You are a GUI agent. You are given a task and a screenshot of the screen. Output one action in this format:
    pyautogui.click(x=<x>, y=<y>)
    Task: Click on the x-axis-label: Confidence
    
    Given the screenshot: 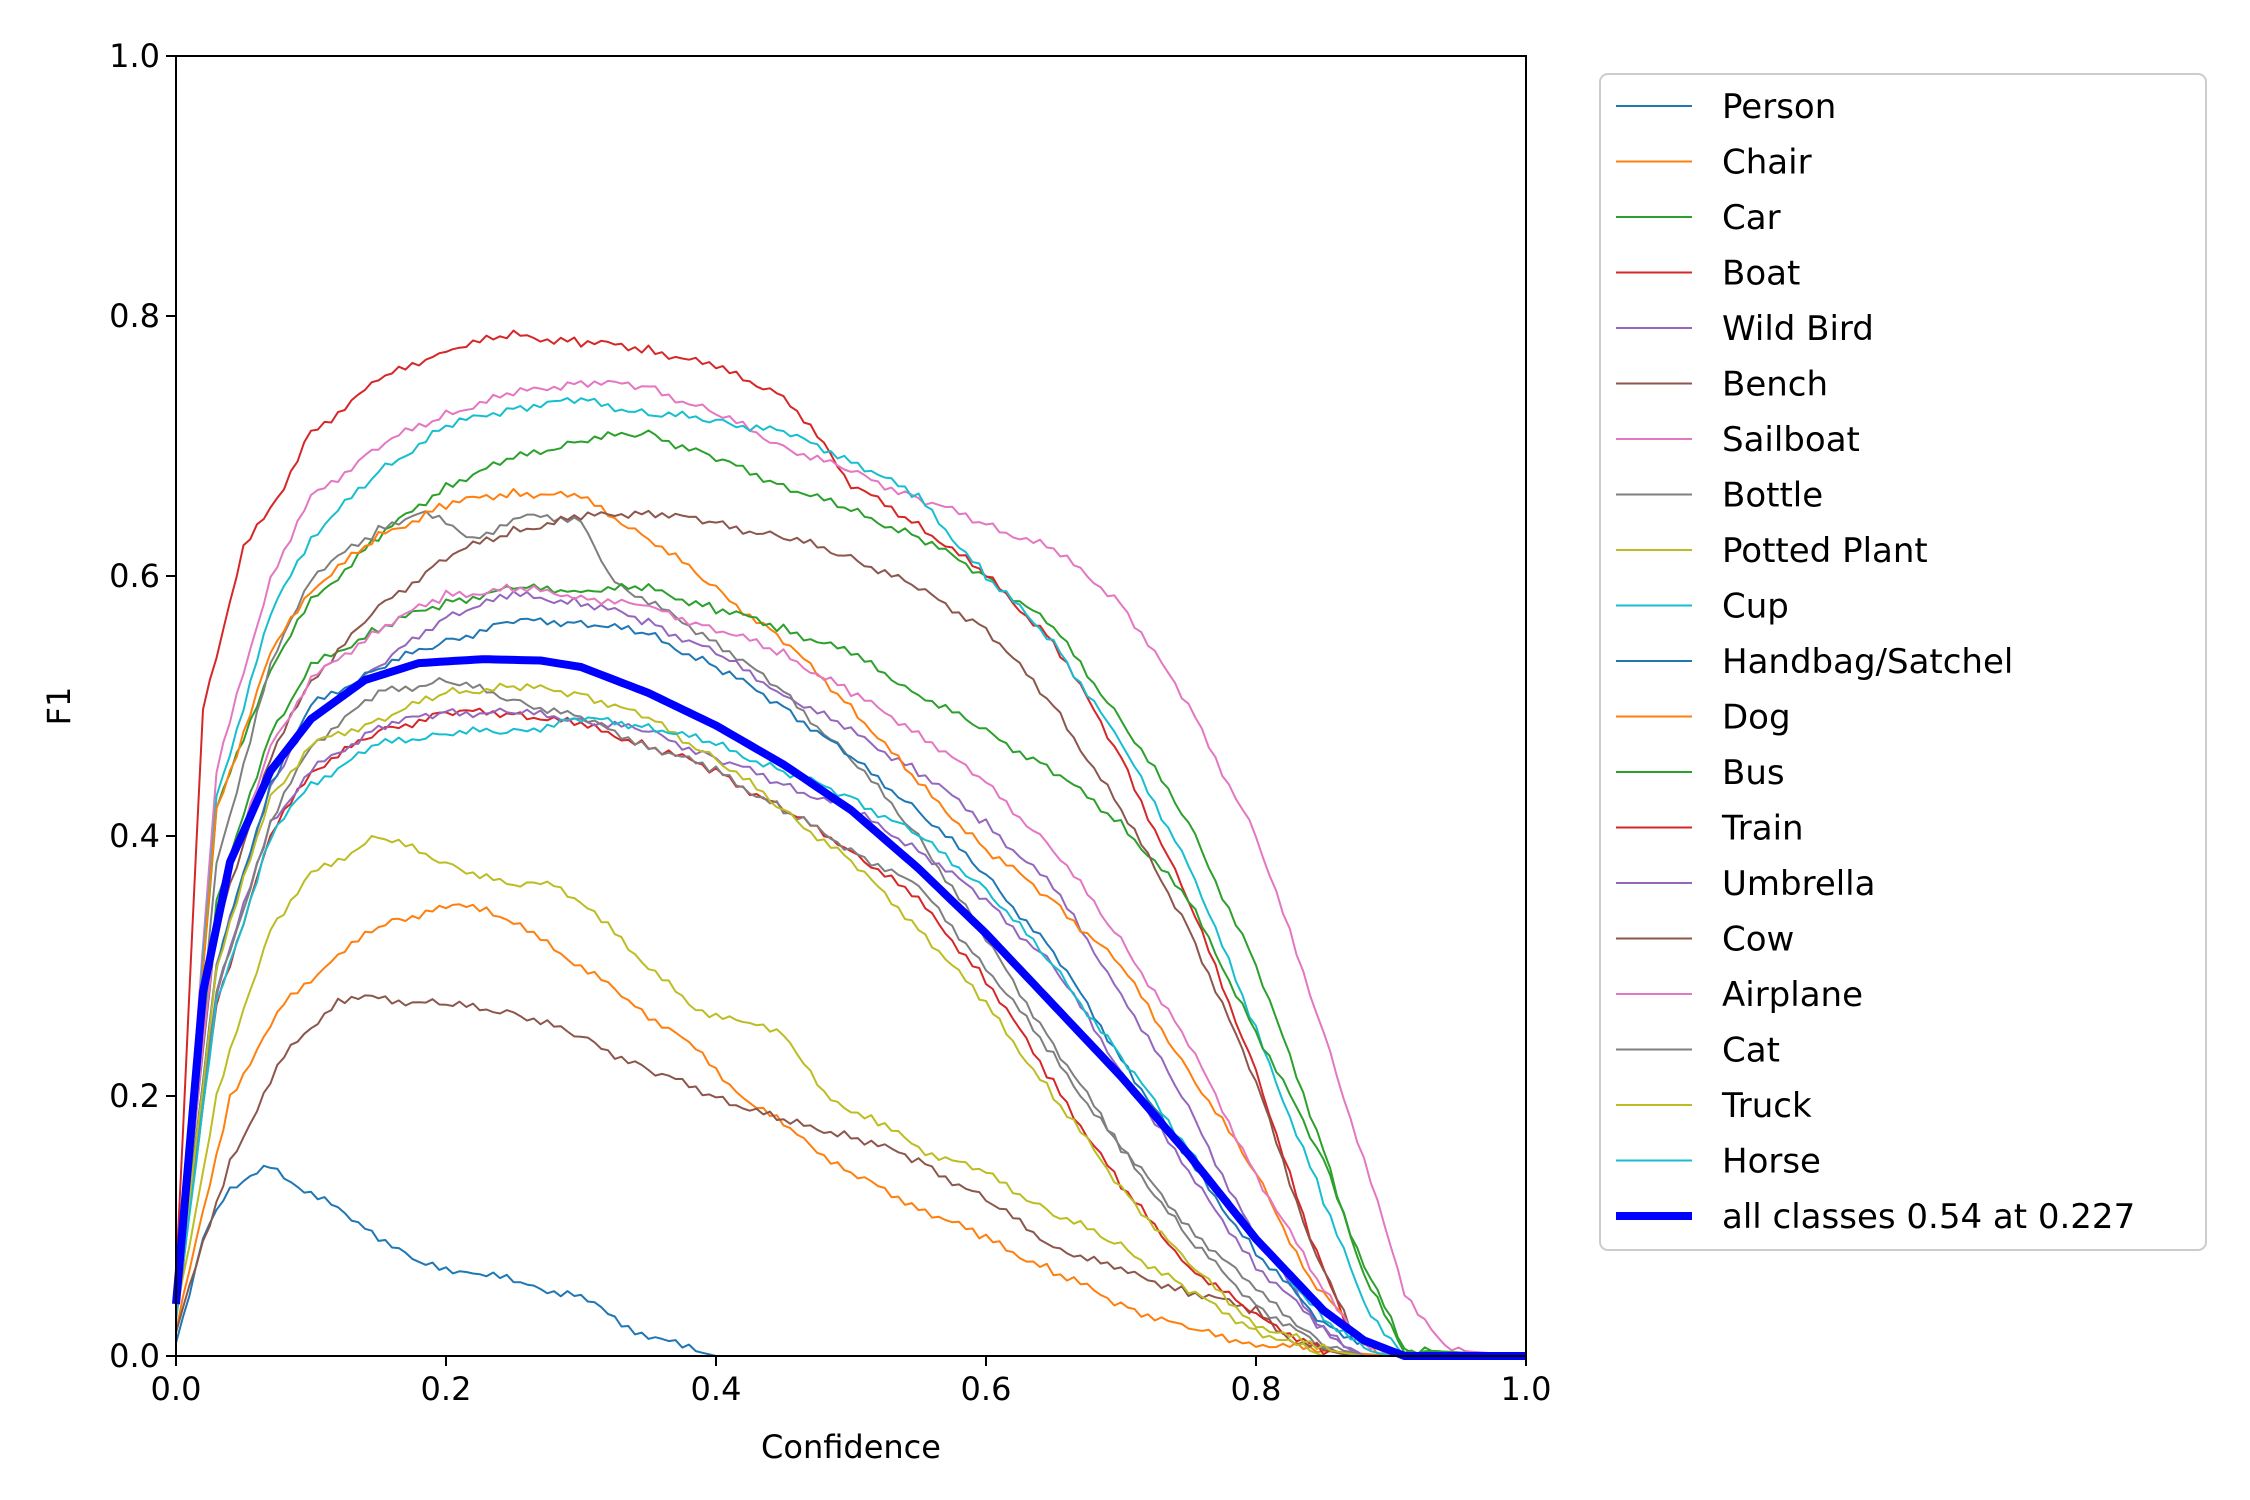 What is the action you would take?
    pyautogui.click(x=851, y=1447)
    